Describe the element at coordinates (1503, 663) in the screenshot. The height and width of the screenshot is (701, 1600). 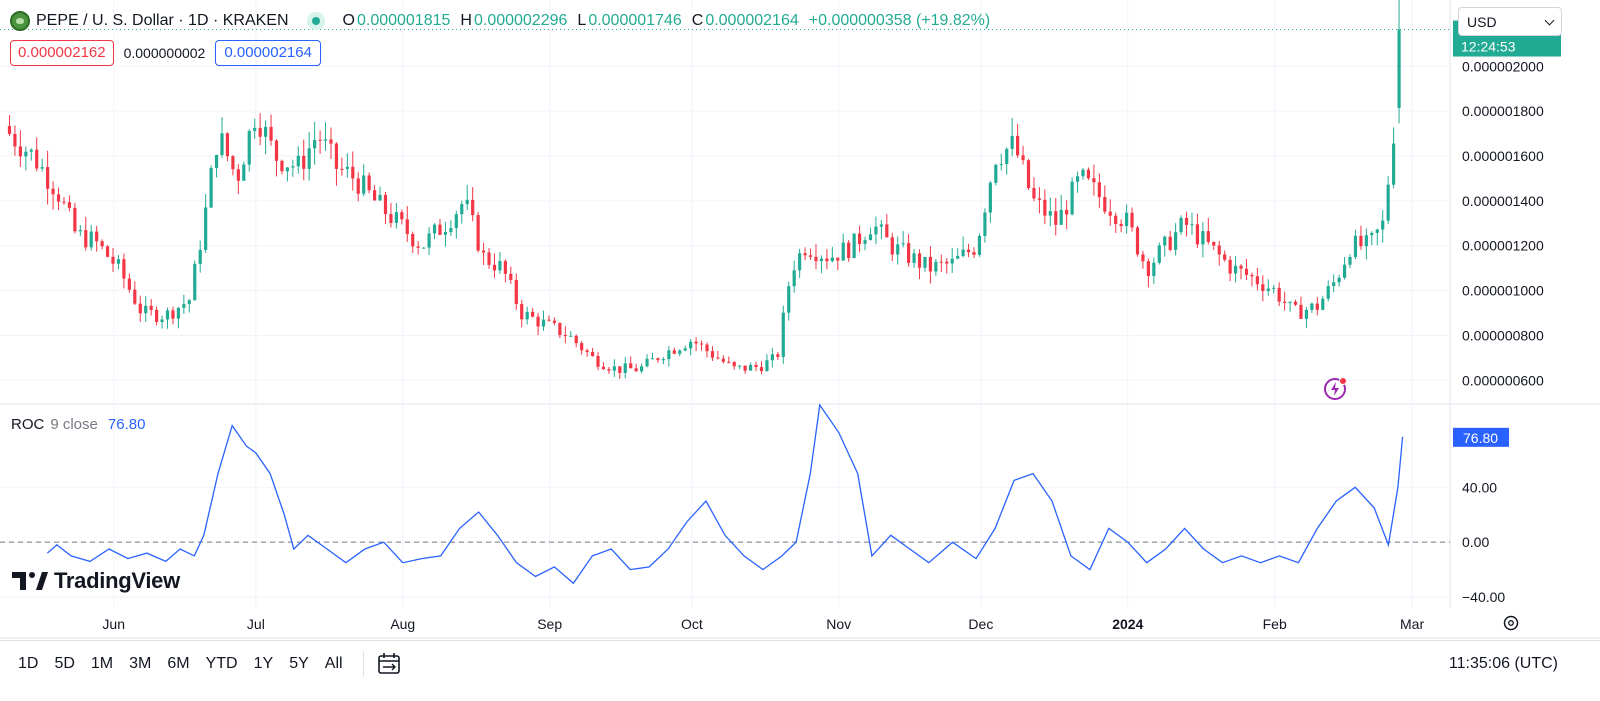
I see `utc-clock: 11:35:06 (UTC)` at that location.